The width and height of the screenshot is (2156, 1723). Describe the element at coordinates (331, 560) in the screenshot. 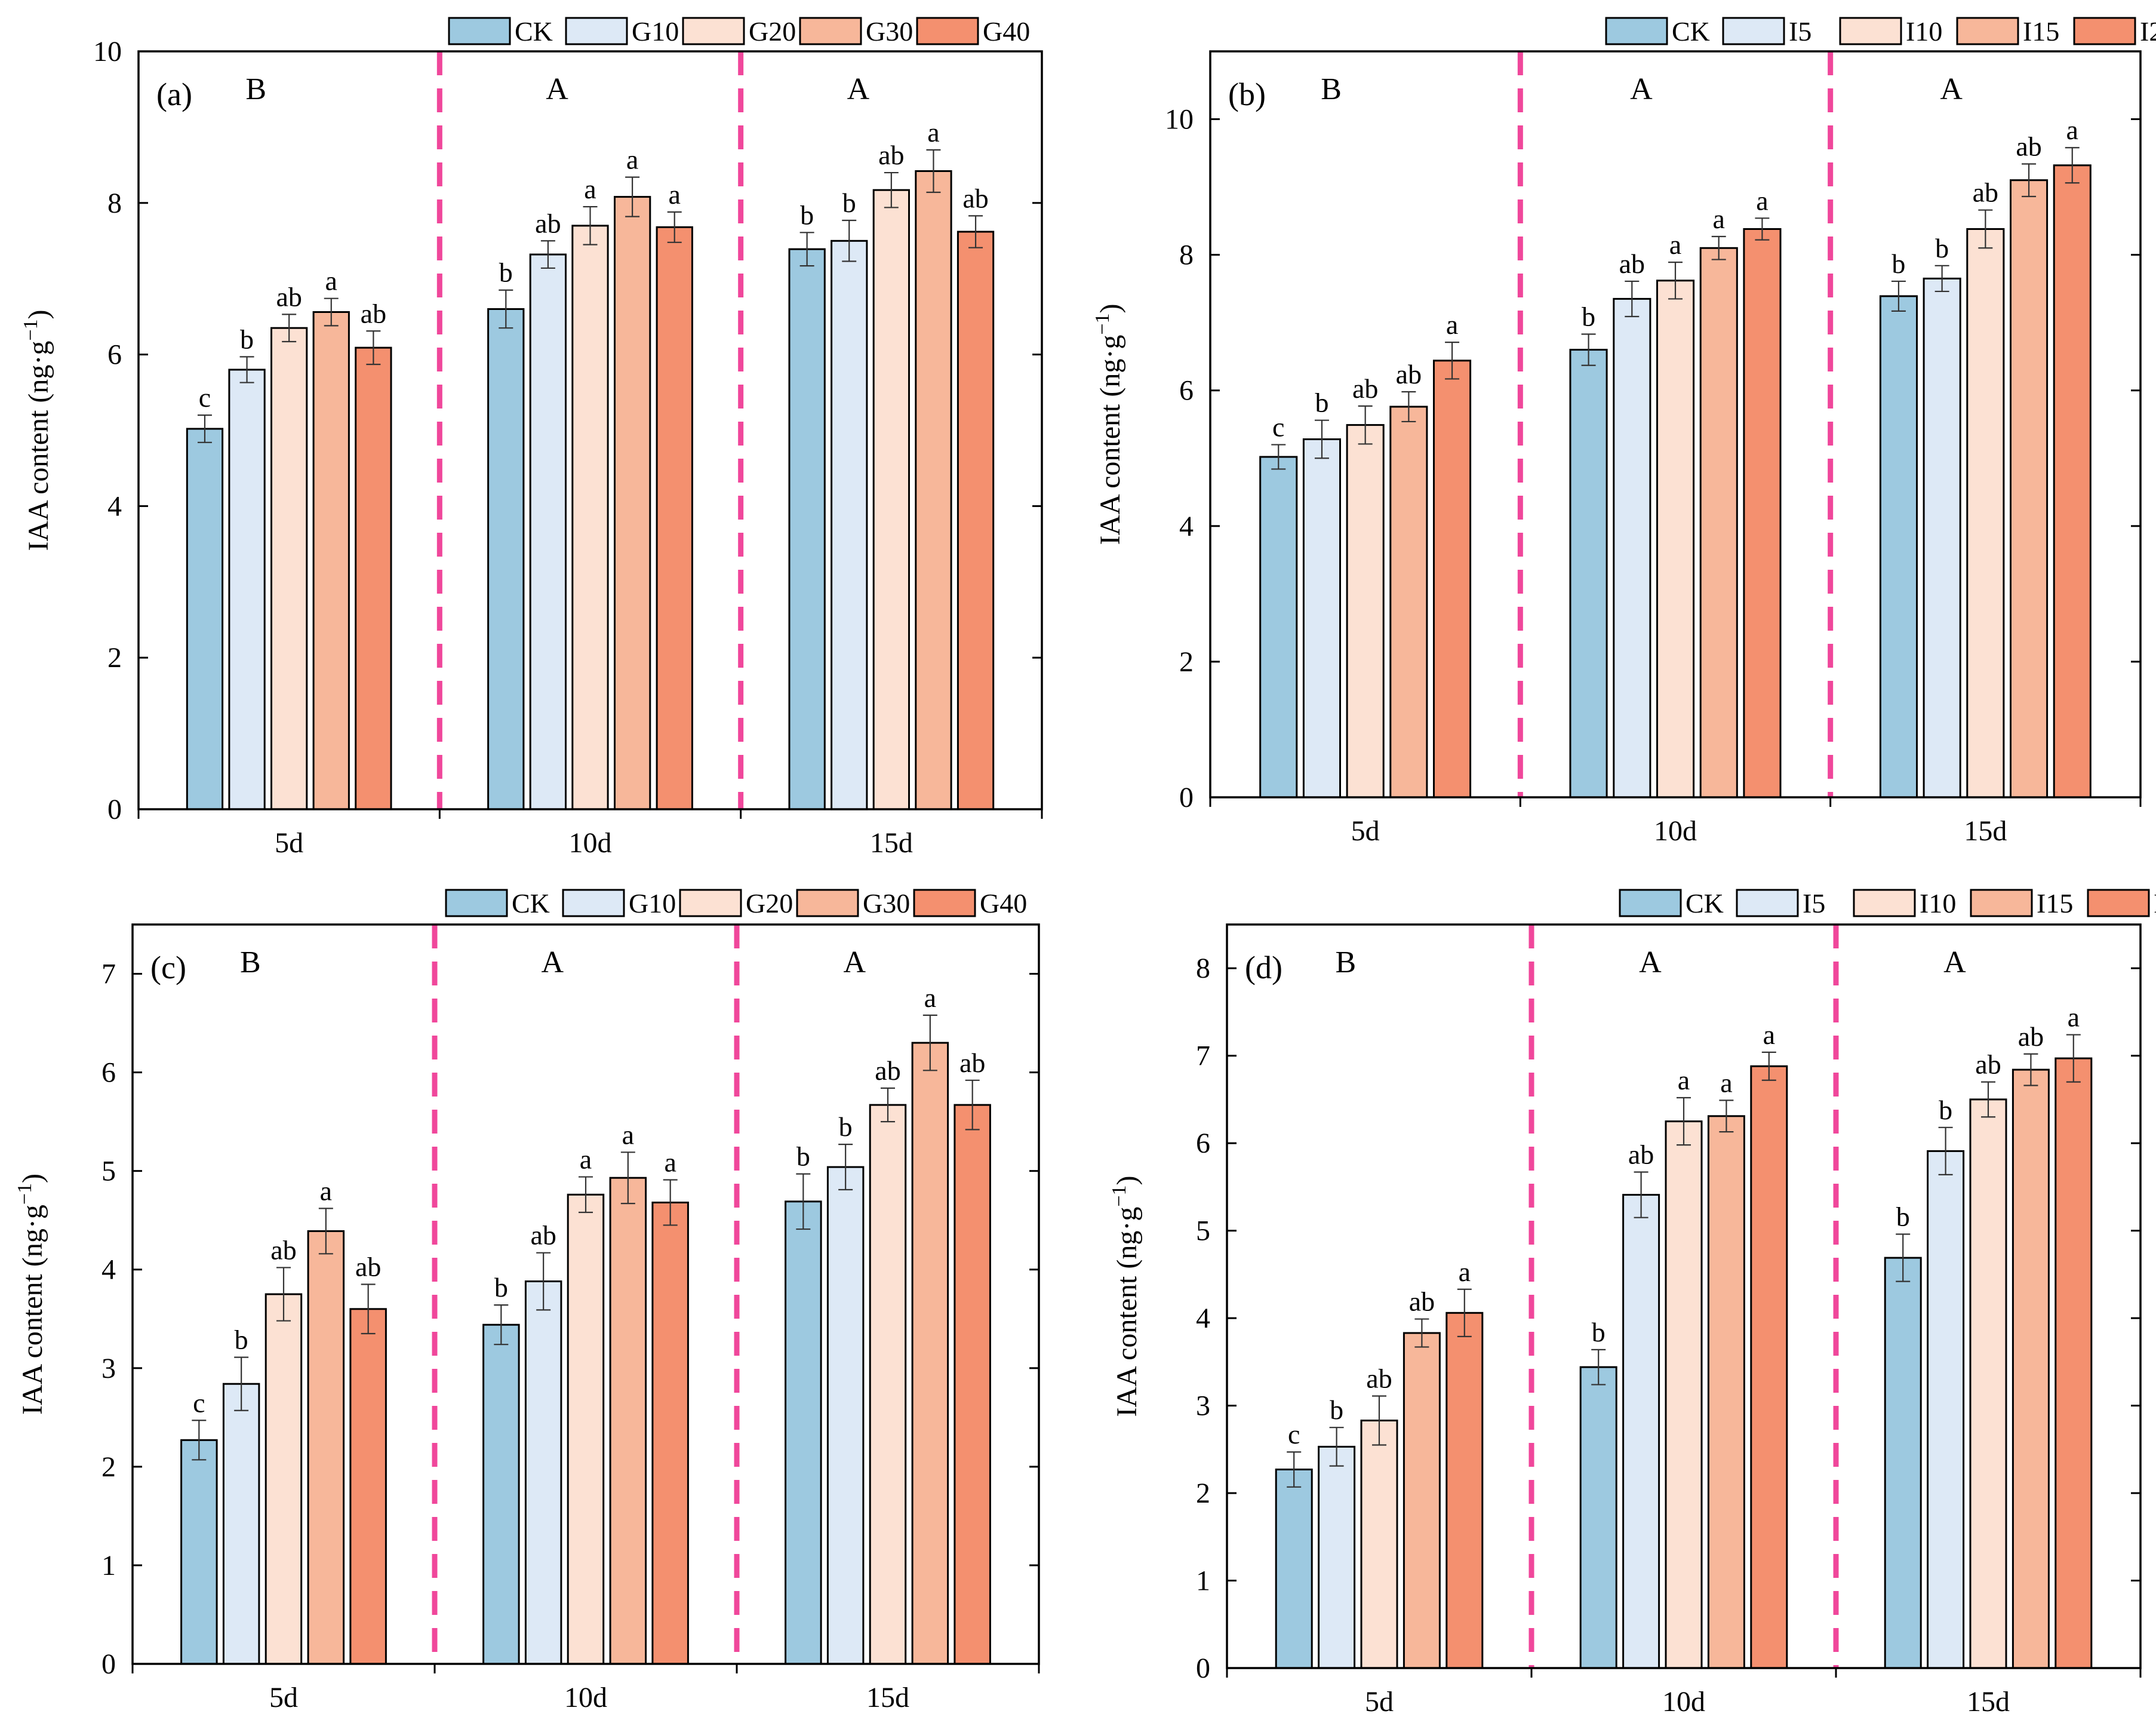

I see `bar-g30-5d` at that location.